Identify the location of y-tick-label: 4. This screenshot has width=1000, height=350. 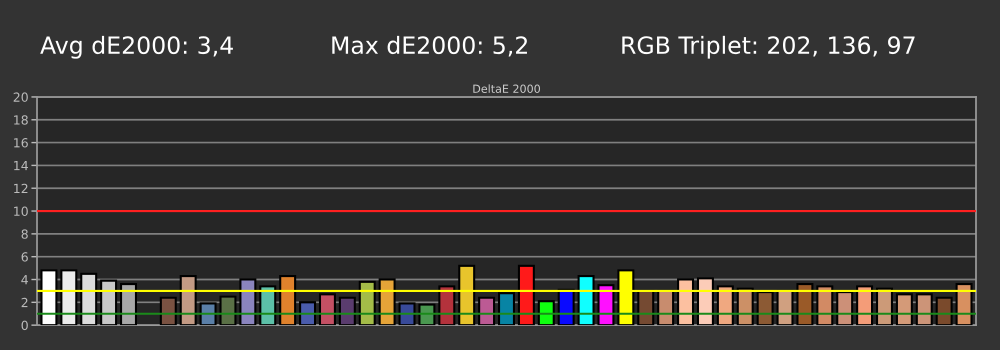
(24, 279).